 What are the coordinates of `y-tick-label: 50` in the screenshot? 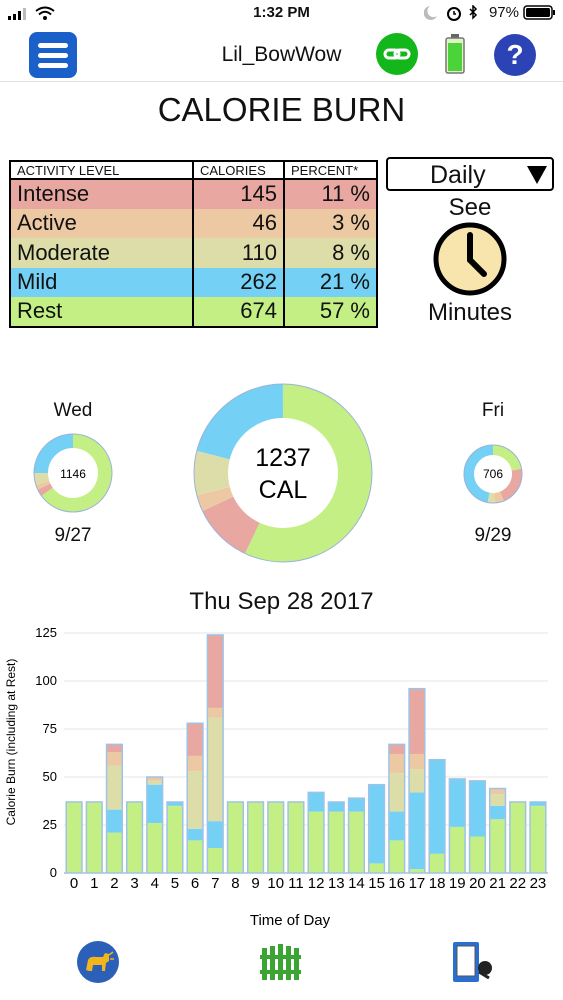 It's located at (50, 776).